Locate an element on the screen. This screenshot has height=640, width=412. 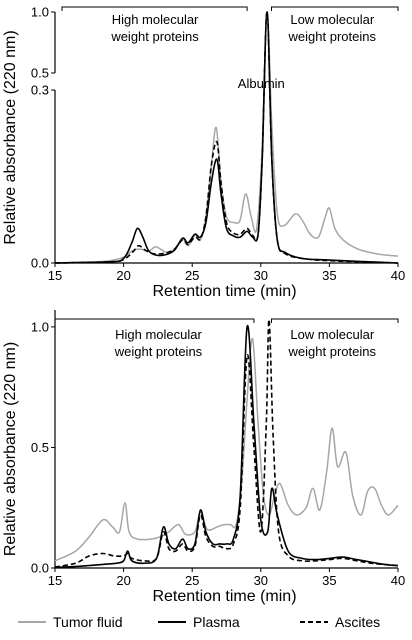
legend-label: Ascites is located at coordinates (357, 622).